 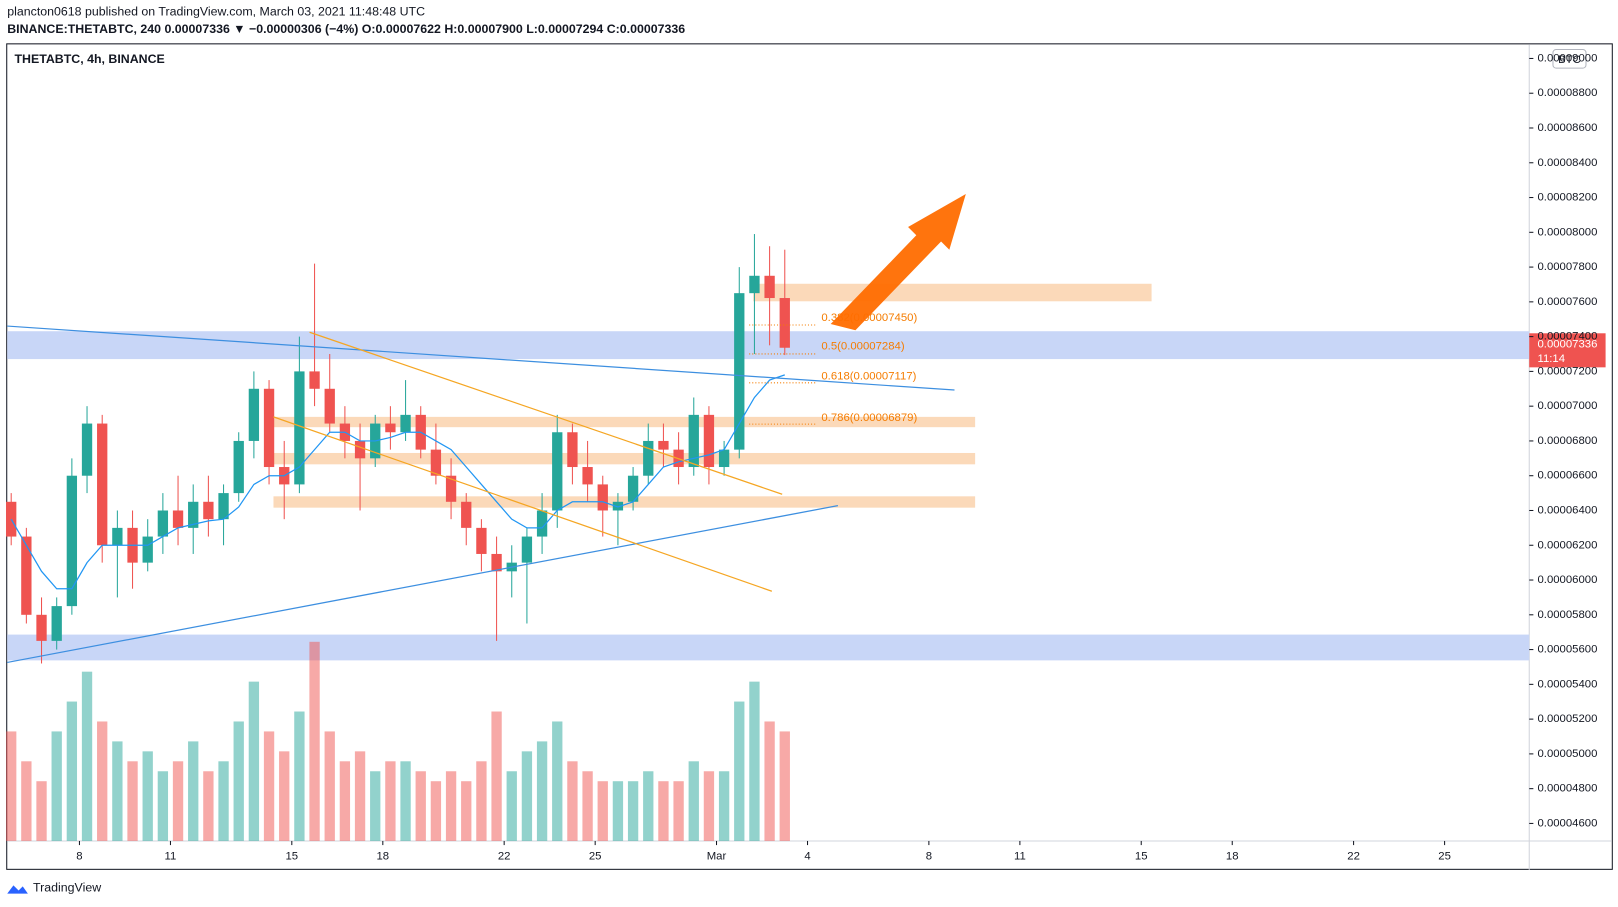 What do you see at coordinates (1567, 754) in the screenshot?
I see `y-tick-label: 0.00005000` at bounding box center [1567, 754].